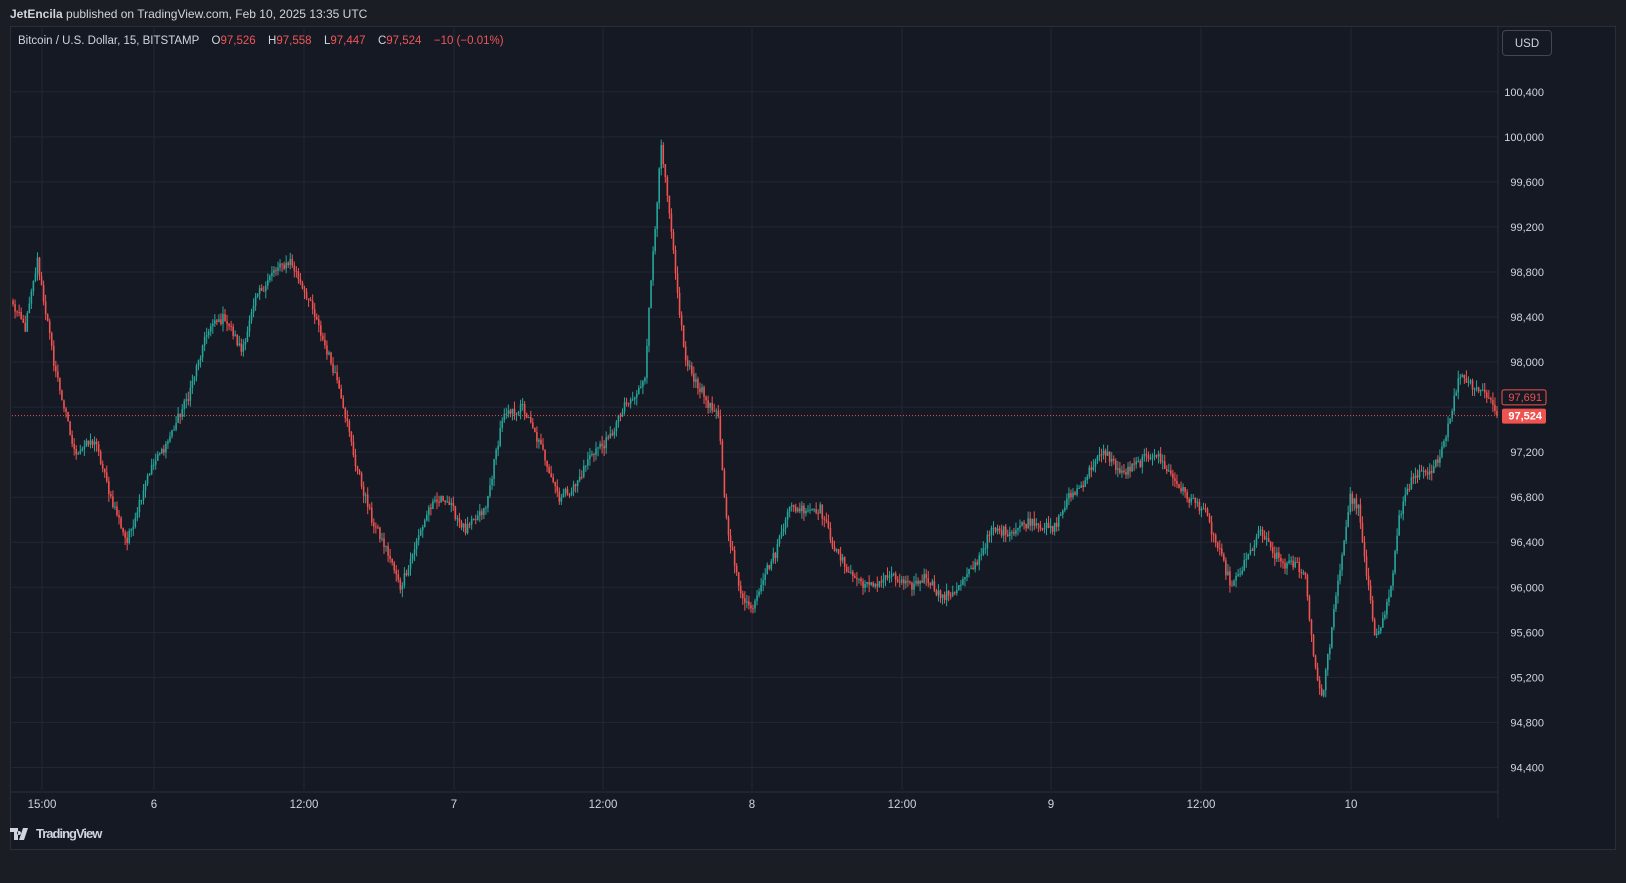  Describe the element at coordinates (109, 41) in the screenshot. I see `legend-symbol: Bitcoin / U.S. Dollar, 15, BITSTAMP` at that location.